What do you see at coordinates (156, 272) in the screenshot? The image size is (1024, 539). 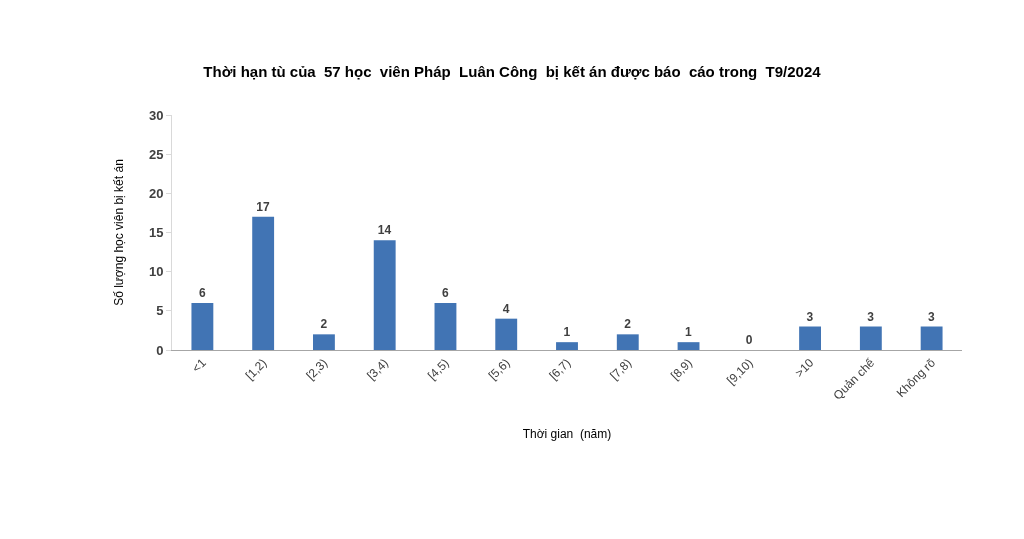 I see `y-tick-label: 10` at bounding box center [156, 272].